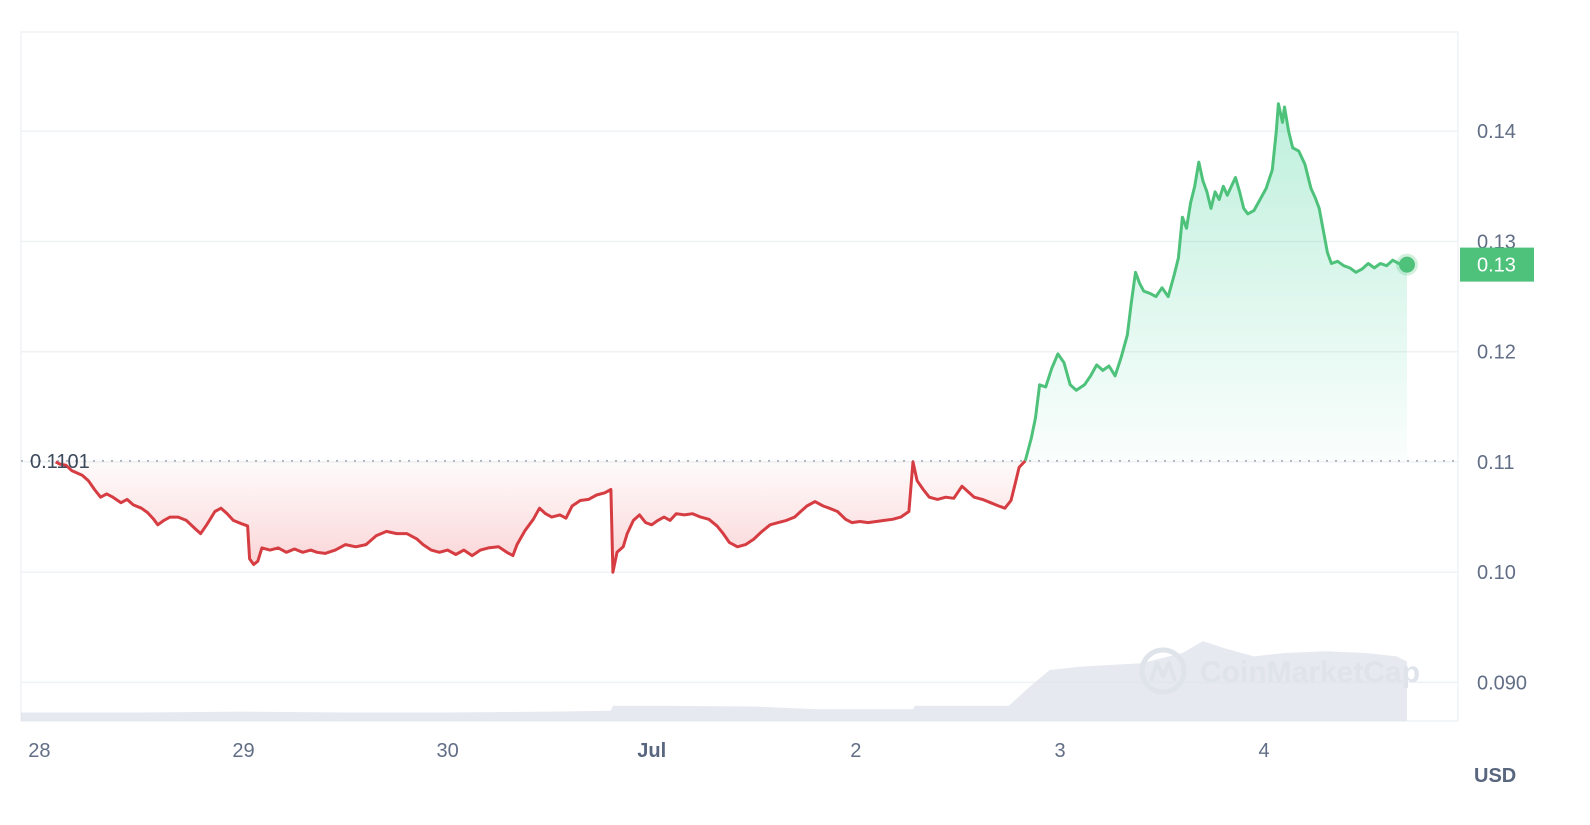  Describe the element at coordinates (447, 751) in the screenshot. I see `x-tick-label-2: 30` at that location.